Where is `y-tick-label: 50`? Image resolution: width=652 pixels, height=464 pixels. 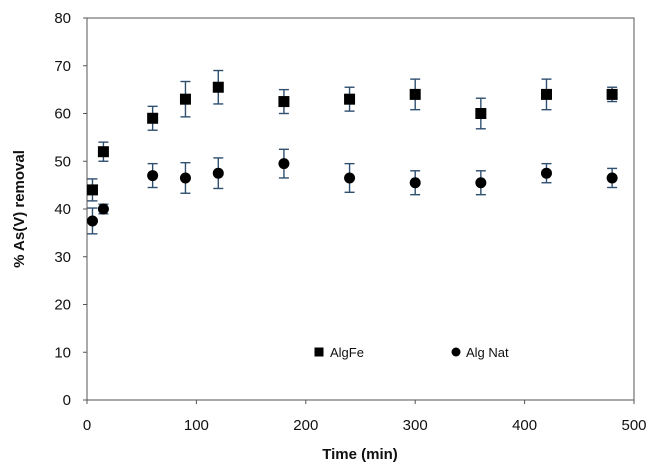 y-tick-label: 50 is located at coordinates (62, 161).